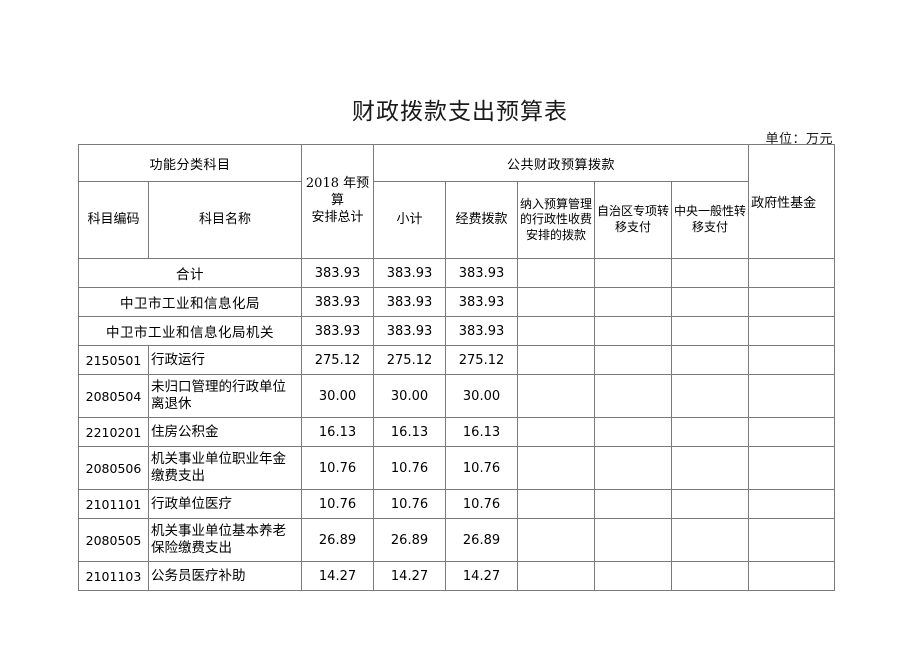  Describe the element at coordinates (410, 360) in the screenshot. I see `cell-subtotal: 275.12` at that location.